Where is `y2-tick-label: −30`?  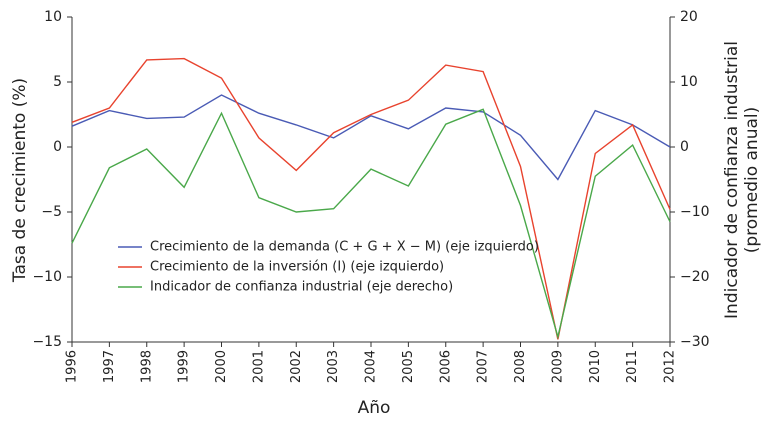
y2-tick-label: −30 is located at coordinates (695, 342).